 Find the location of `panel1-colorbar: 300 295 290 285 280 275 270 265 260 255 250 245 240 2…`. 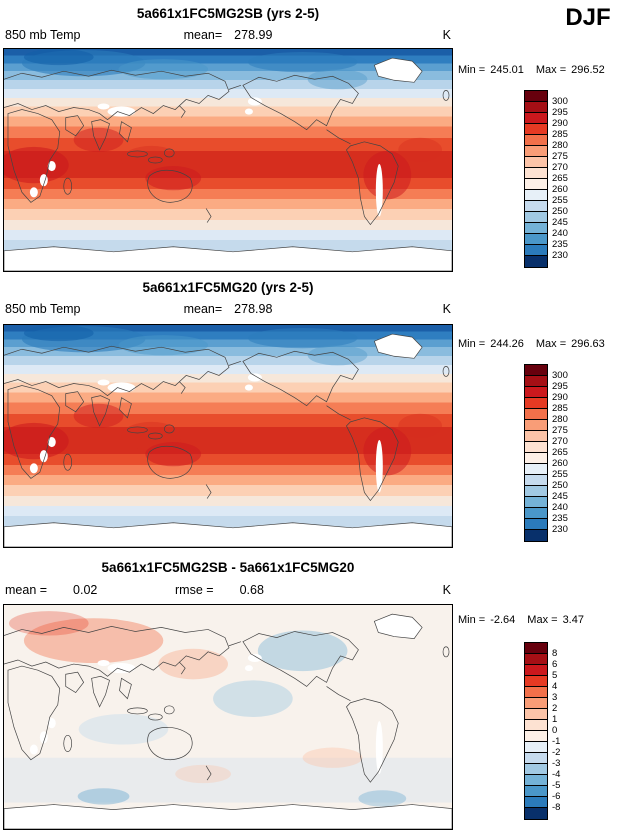

panel1-colorbar: 300 295 290 285 280 275 270 265 260 255 250 245 240 2… is located at coordinates (556, 179).